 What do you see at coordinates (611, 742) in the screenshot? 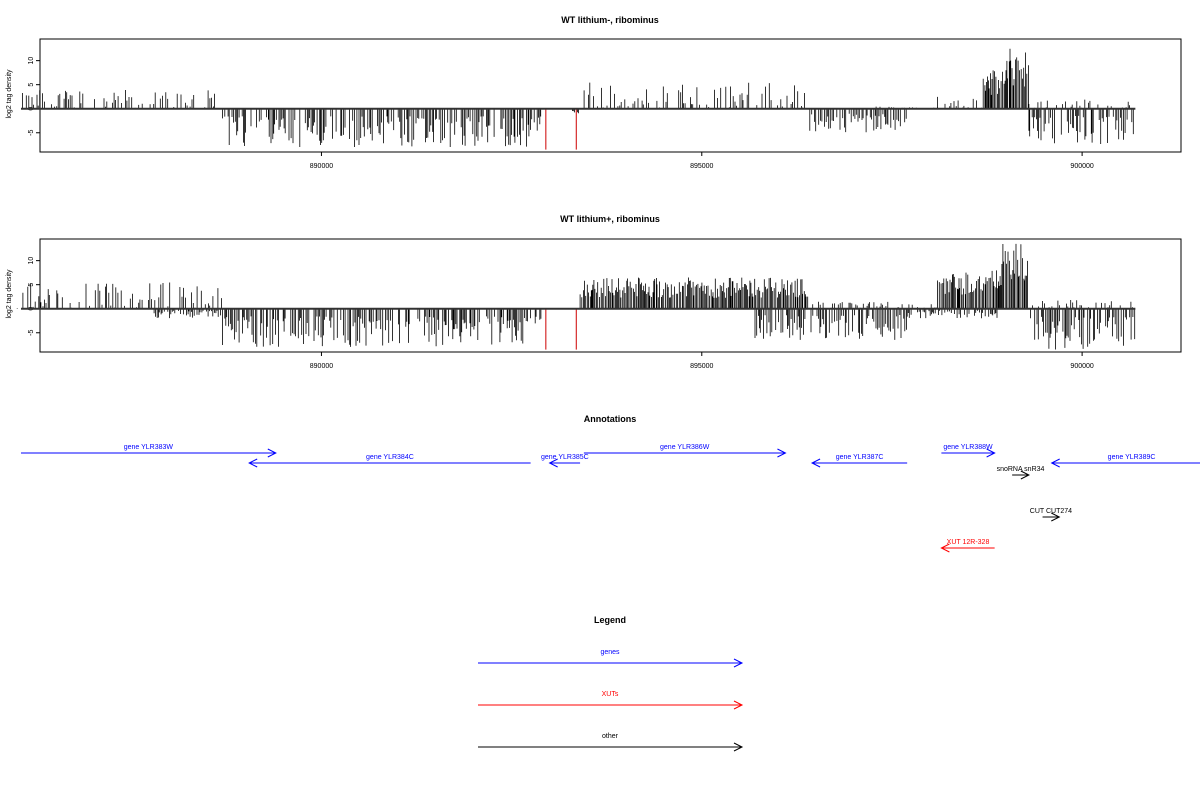
I see `legend-entry: other` at bounding box center [611, 742].